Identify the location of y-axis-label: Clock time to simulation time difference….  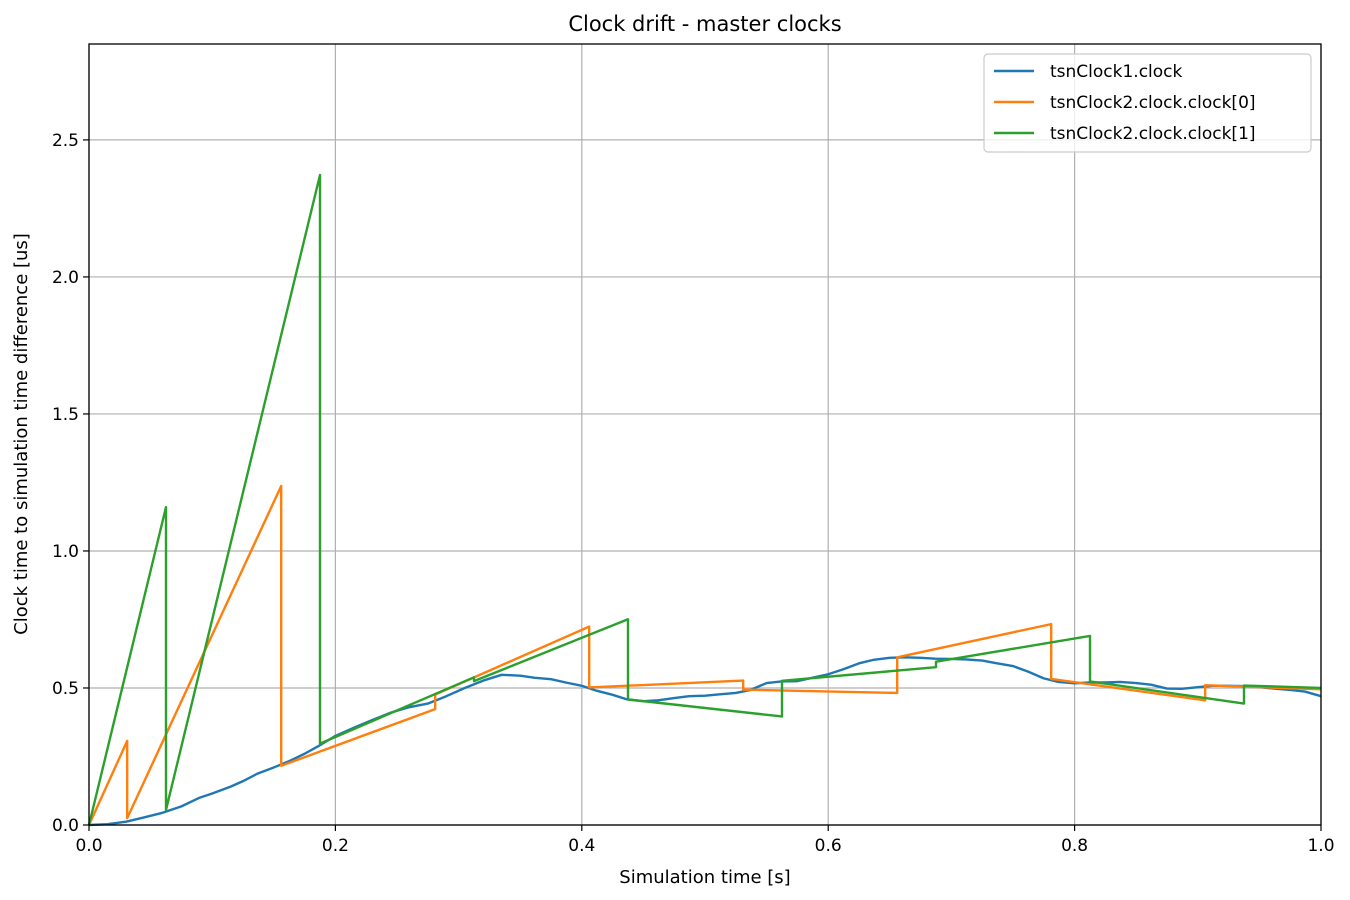
(21, 434).